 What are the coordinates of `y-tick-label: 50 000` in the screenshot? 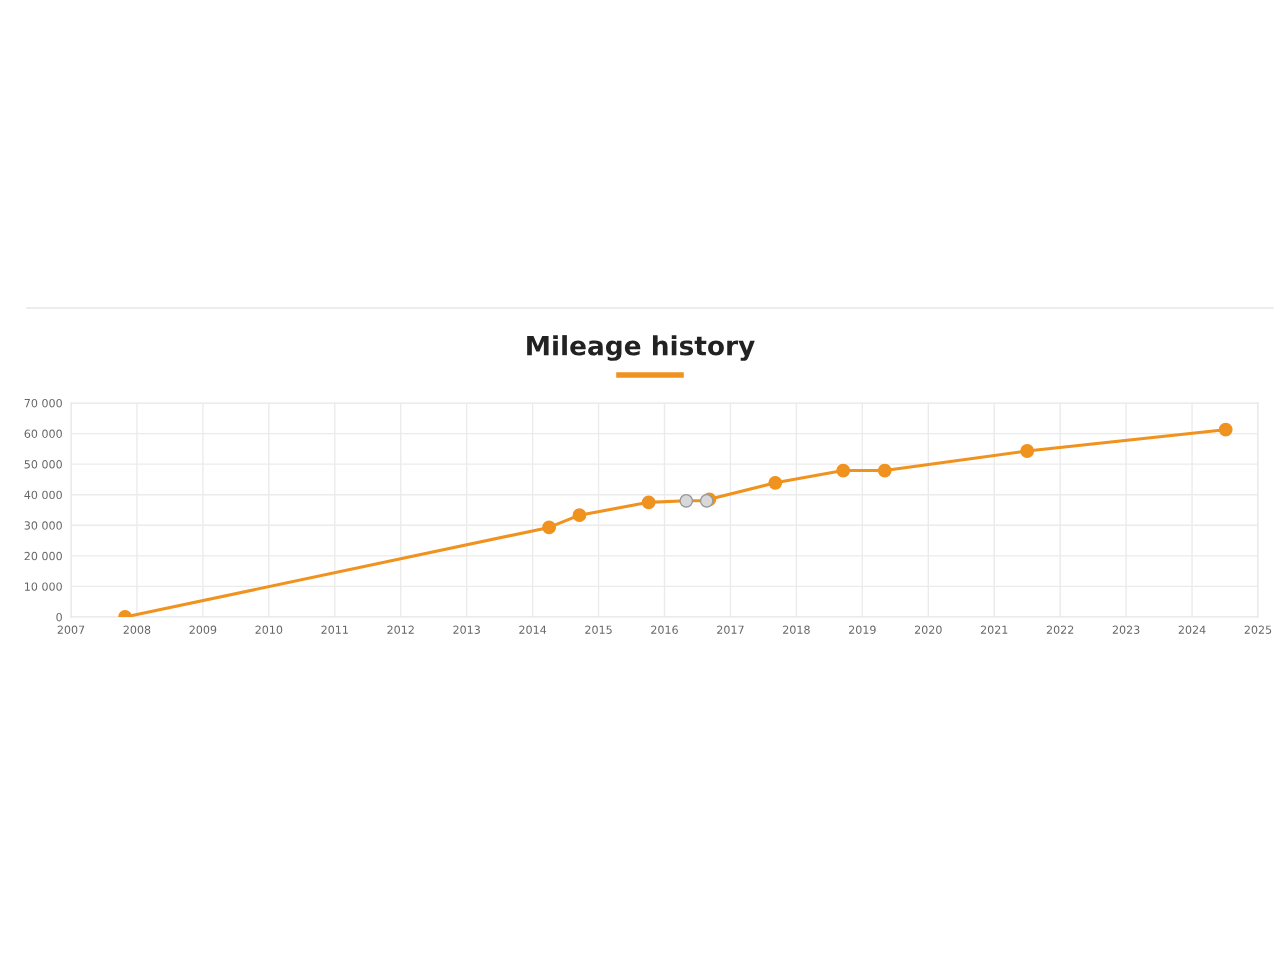 It's located at (43, 464).